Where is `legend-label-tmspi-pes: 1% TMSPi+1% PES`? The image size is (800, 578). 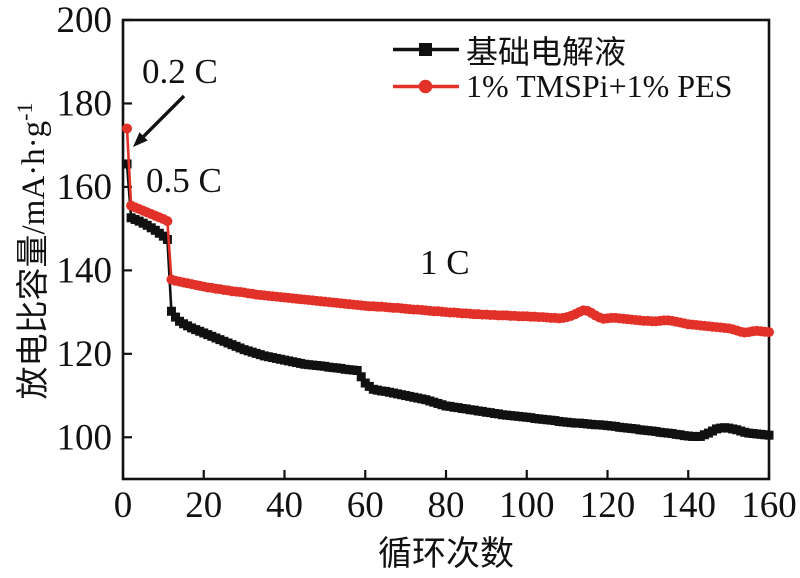
legend-label-tmspi-pes: 1% TMSPi+1% PES is located at coordinates (599, 86).